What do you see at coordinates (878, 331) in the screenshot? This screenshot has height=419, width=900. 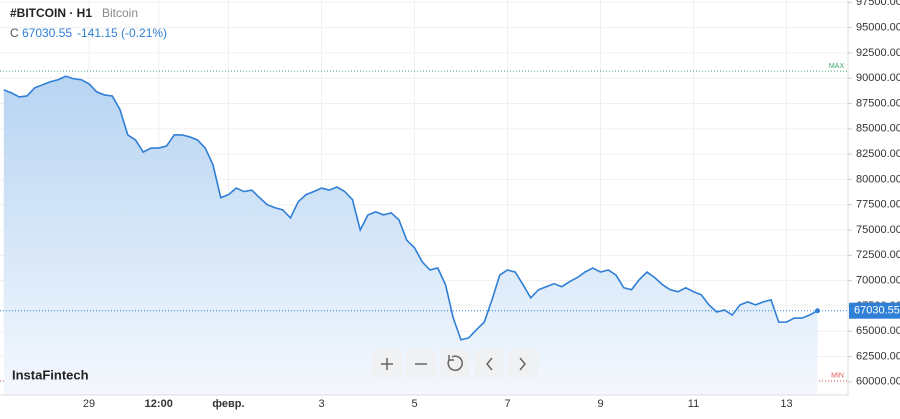 I see `y-tick-label: 65000.00` at bounding box center [878, 331].